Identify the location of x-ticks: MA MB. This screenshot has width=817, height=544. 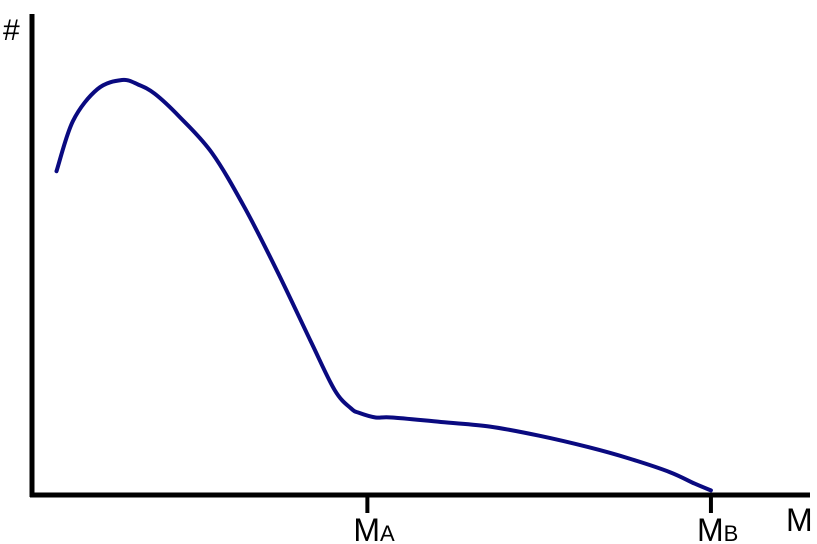
(545, 519).